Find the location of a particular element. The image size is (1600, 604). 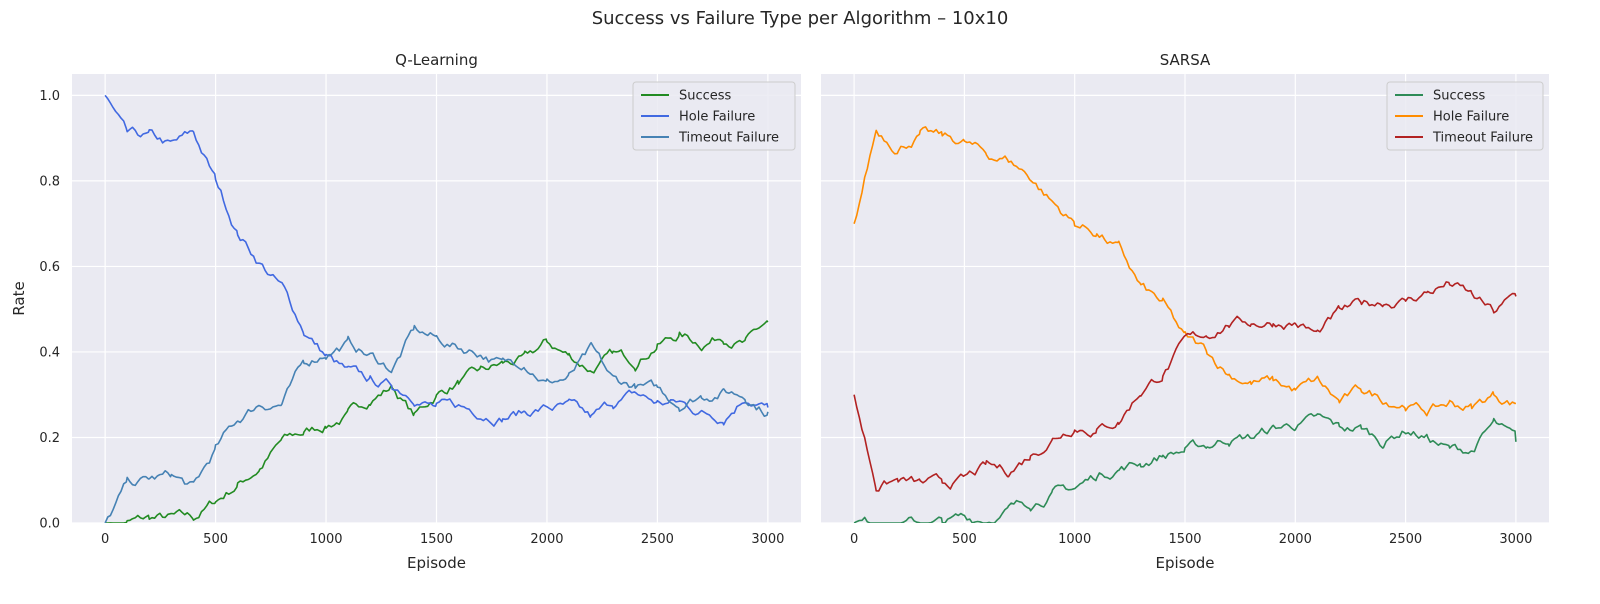

y-tick-label: 0.0 is located at coordinates (49, 524).